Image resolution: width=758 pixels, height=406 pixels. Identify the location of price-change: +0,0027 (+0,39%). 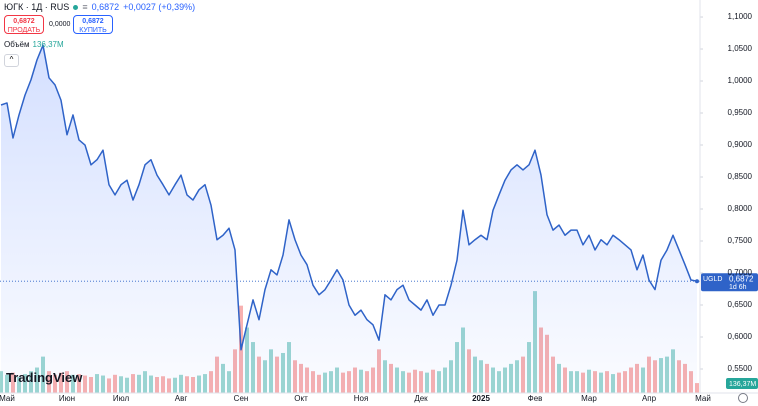
(159, 7).